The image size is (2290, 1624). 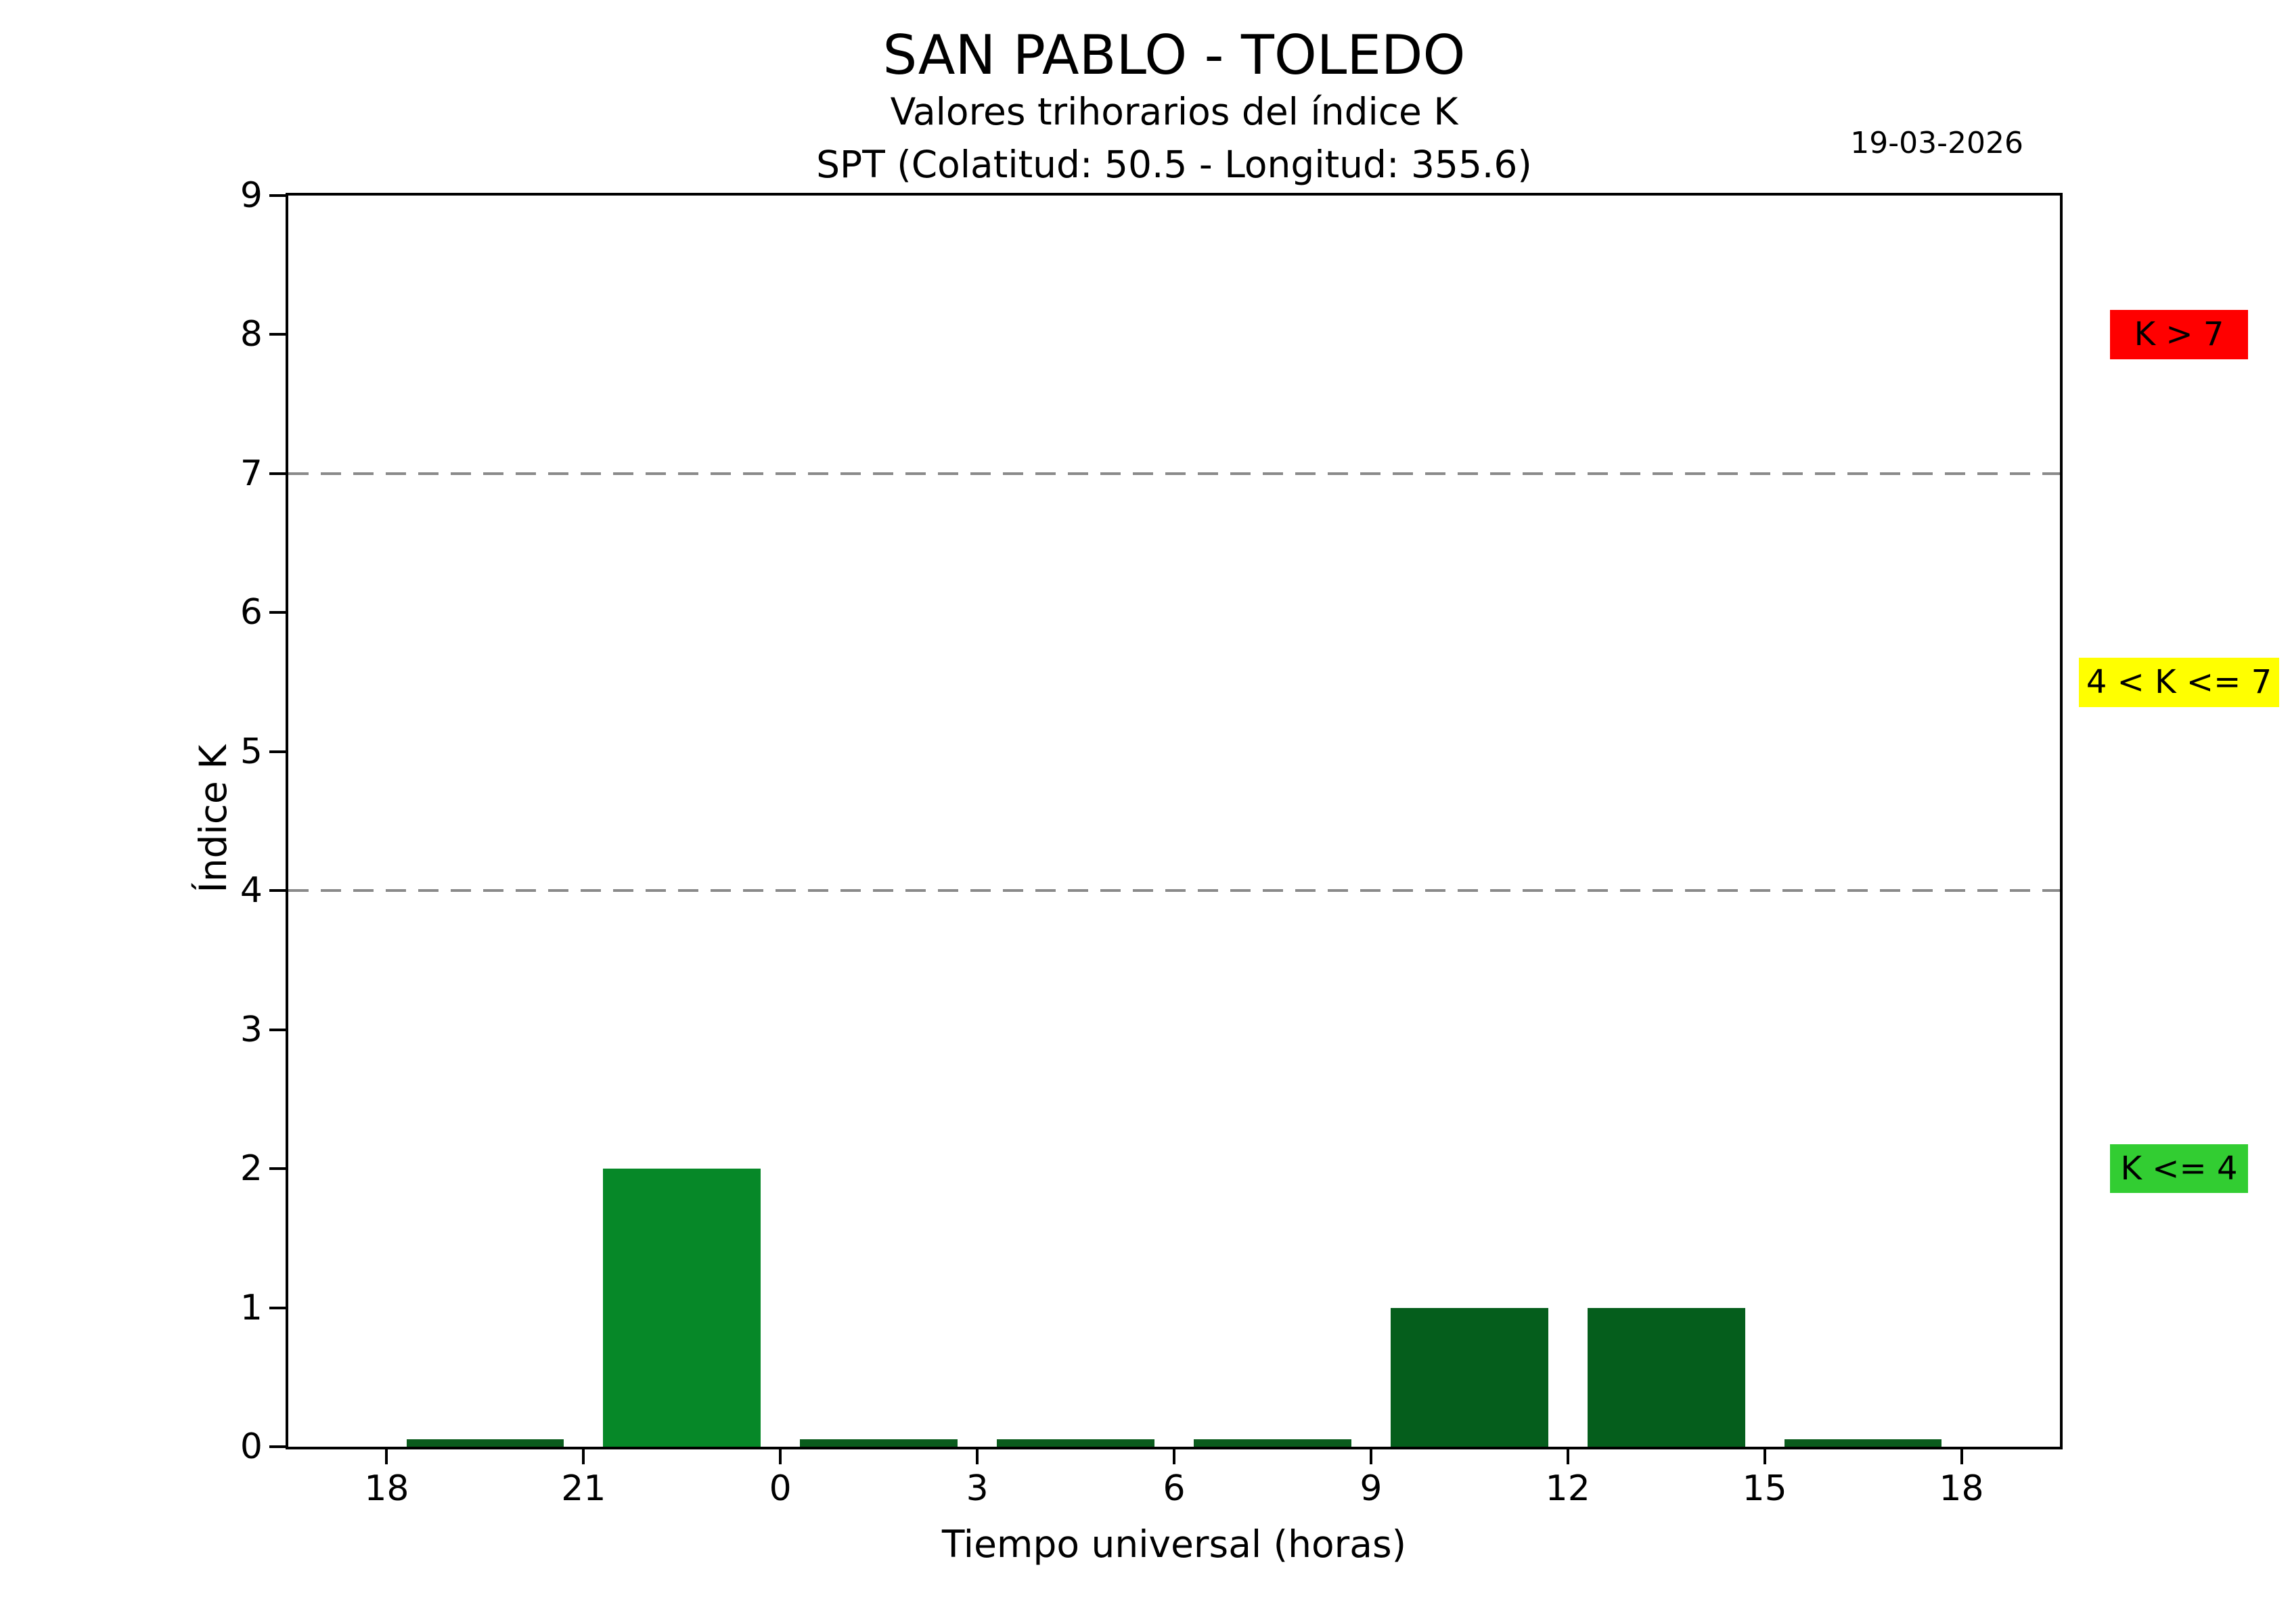 I want to click on y-axis-label: Índice K, so click(x=213, y=818).